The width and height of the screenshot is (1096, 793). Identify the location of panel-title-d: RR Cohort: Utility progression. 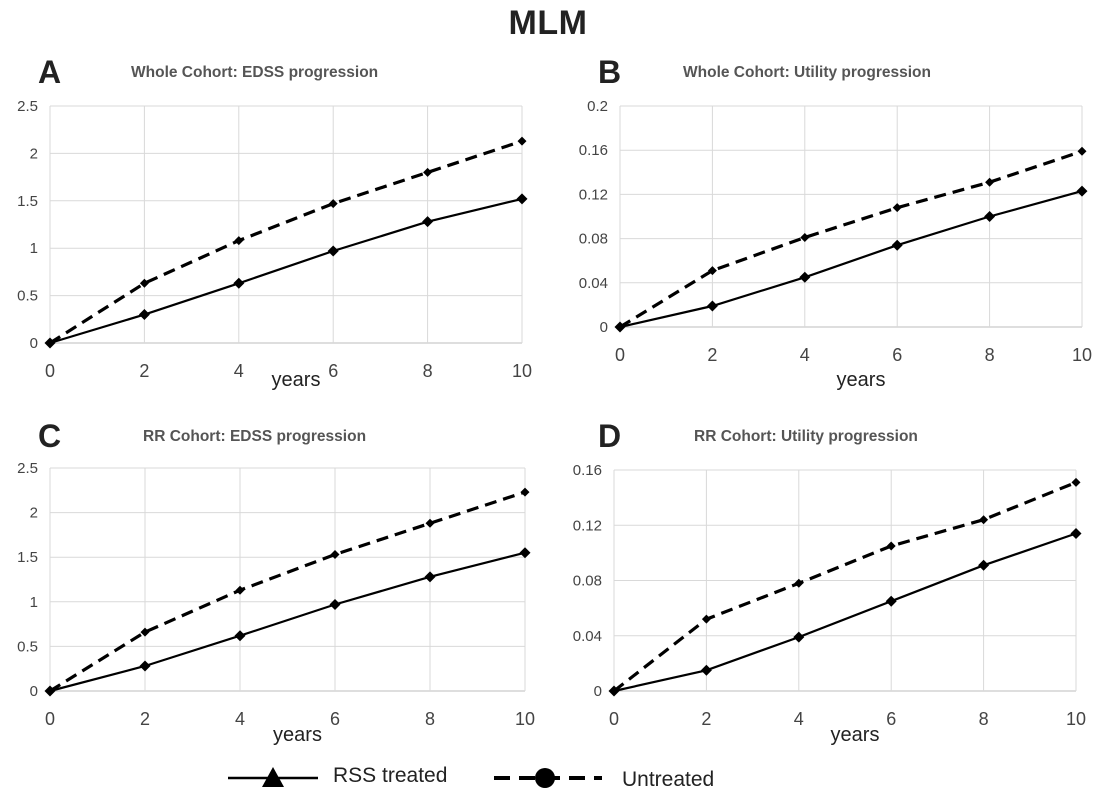
(806, 436).